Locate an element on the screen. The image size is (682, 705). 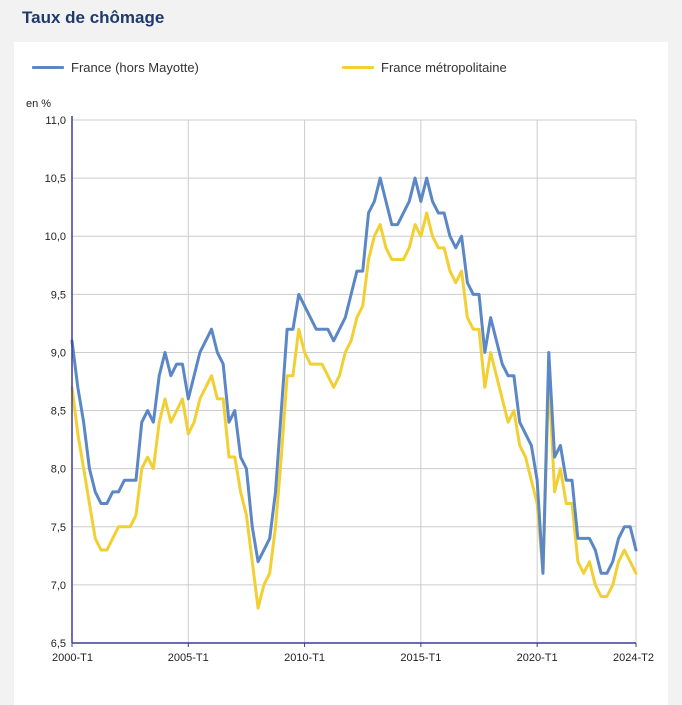
legend-item-france: France (hors Mayotte) is located at coordinates (115, 67).